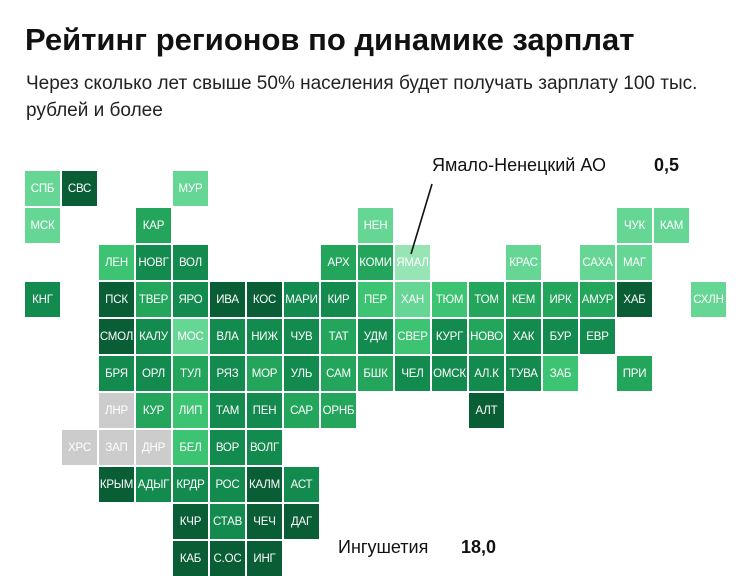 The width and height of the screenshot is (746, 576). What do you see at coordinates (227, 336) in the screenshot?
I see `region-tile: ВЛА` at bounding box center [227, 336].